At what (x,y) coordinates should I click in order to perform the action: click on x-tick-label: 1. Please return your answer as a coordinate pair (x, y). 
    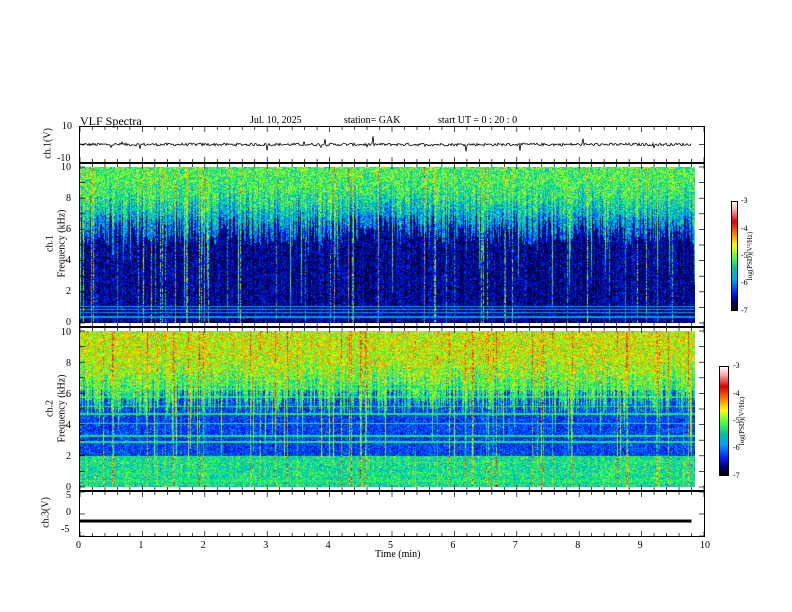
    Looking at the image, I should click on (141, 545).